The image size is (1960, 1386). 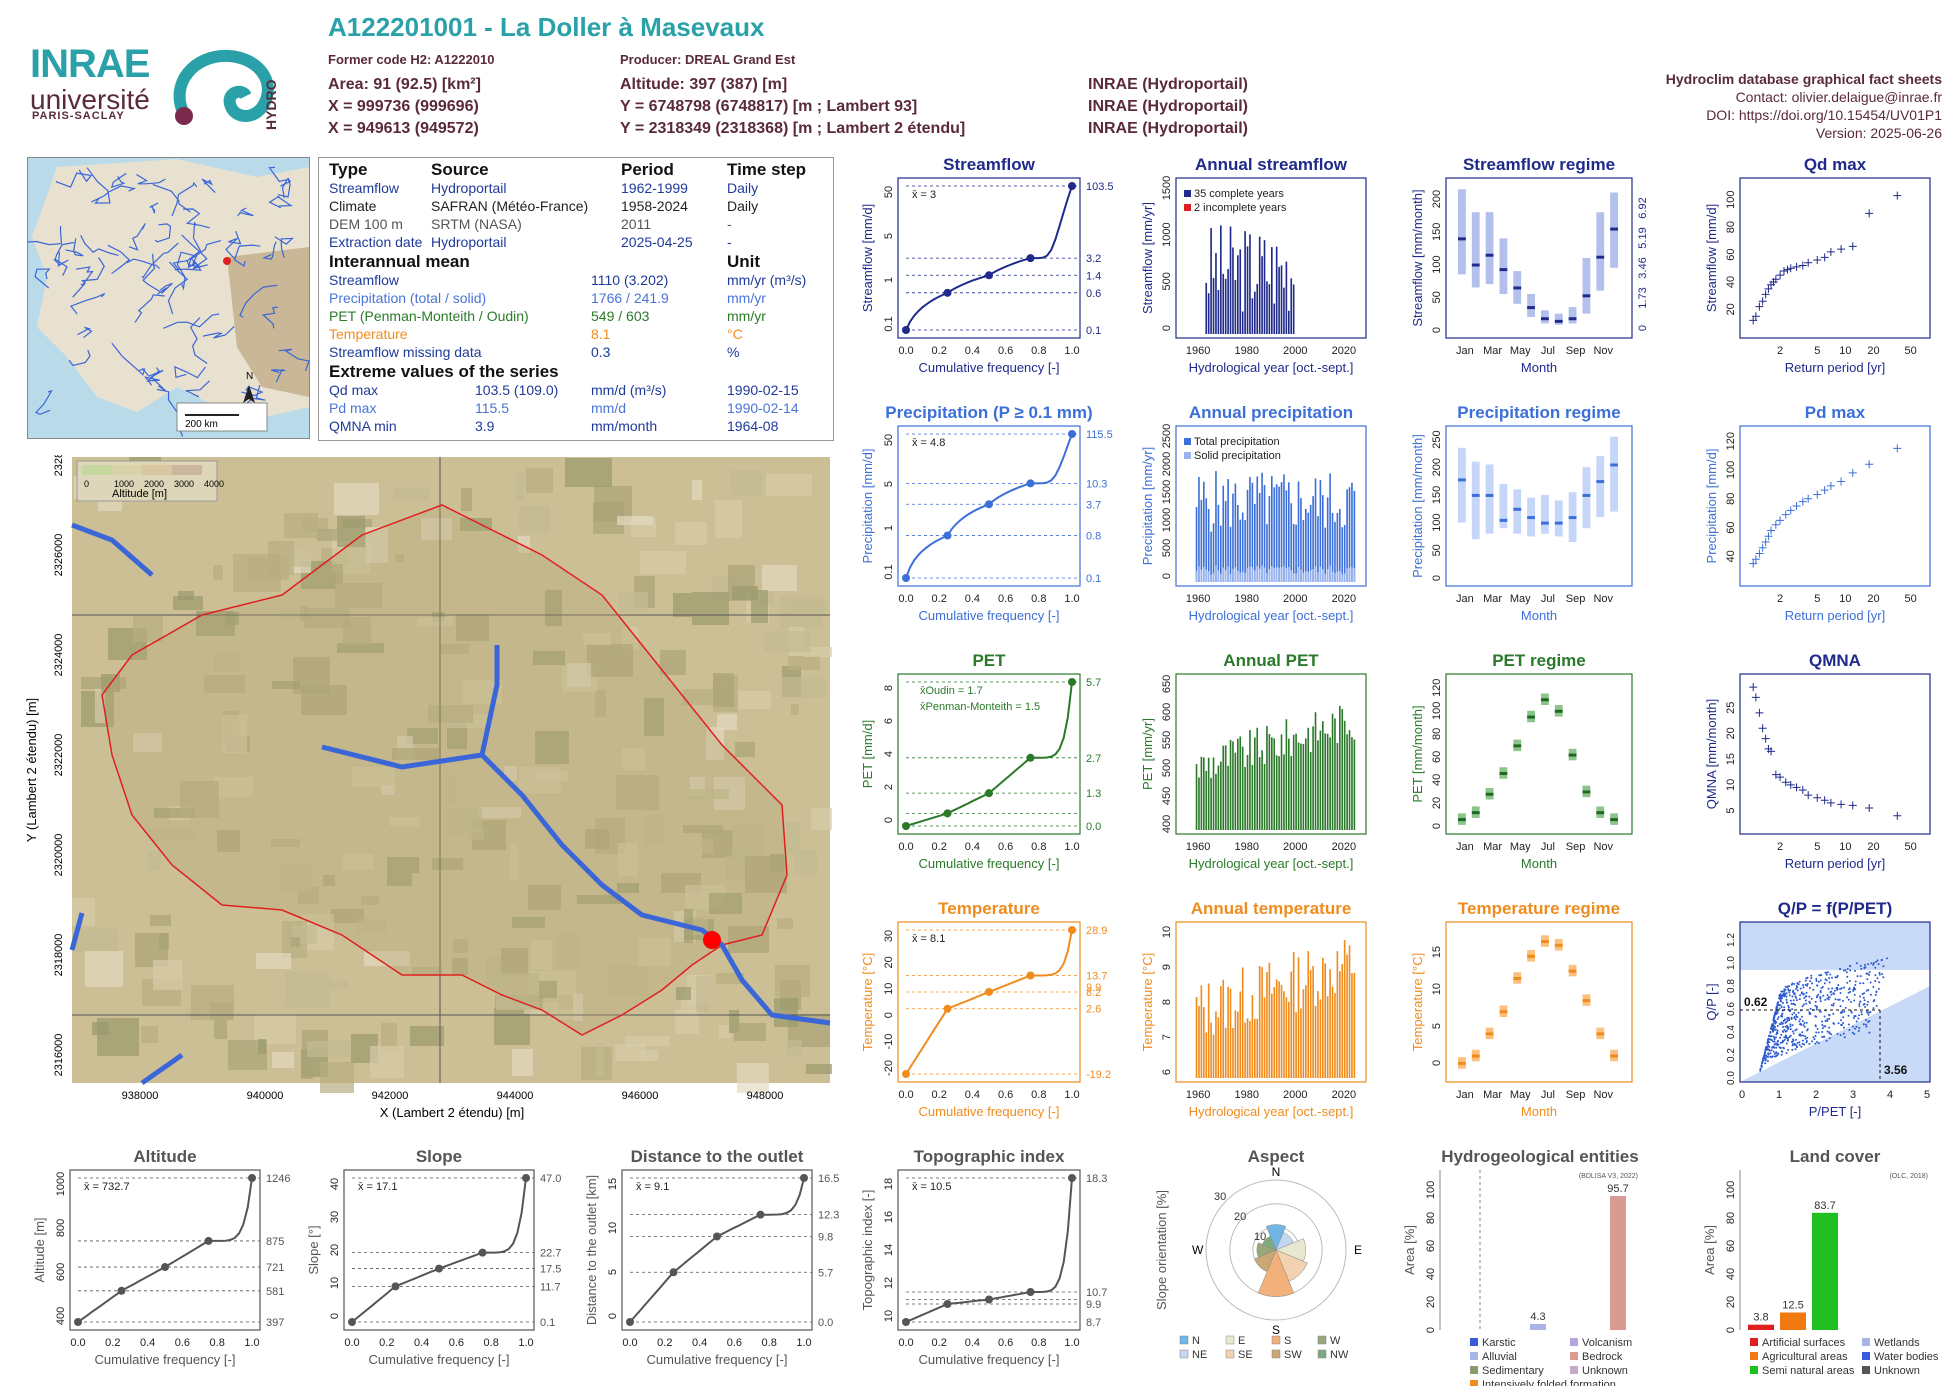 I want to click on right-tick: 9.9, so click(x=1093, y=1305).